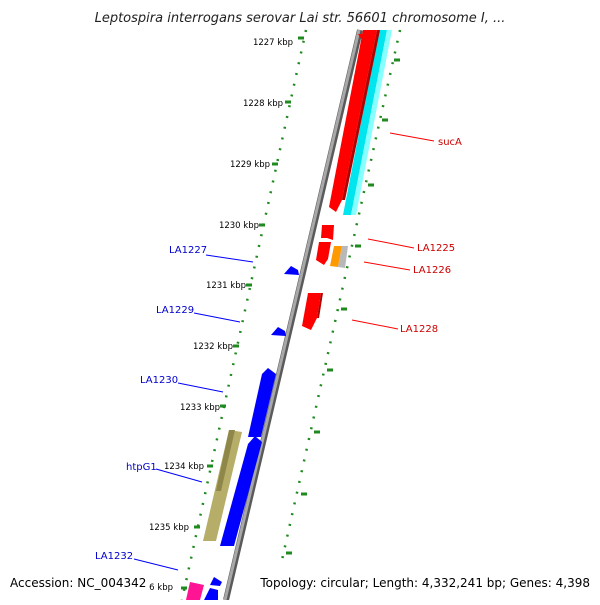 The width and height of the screenshot is (600, 605). What do you see at coordinates (375, 324) in the screenshot?
I see `callout-LA1228` at bounding box center [375, 324].